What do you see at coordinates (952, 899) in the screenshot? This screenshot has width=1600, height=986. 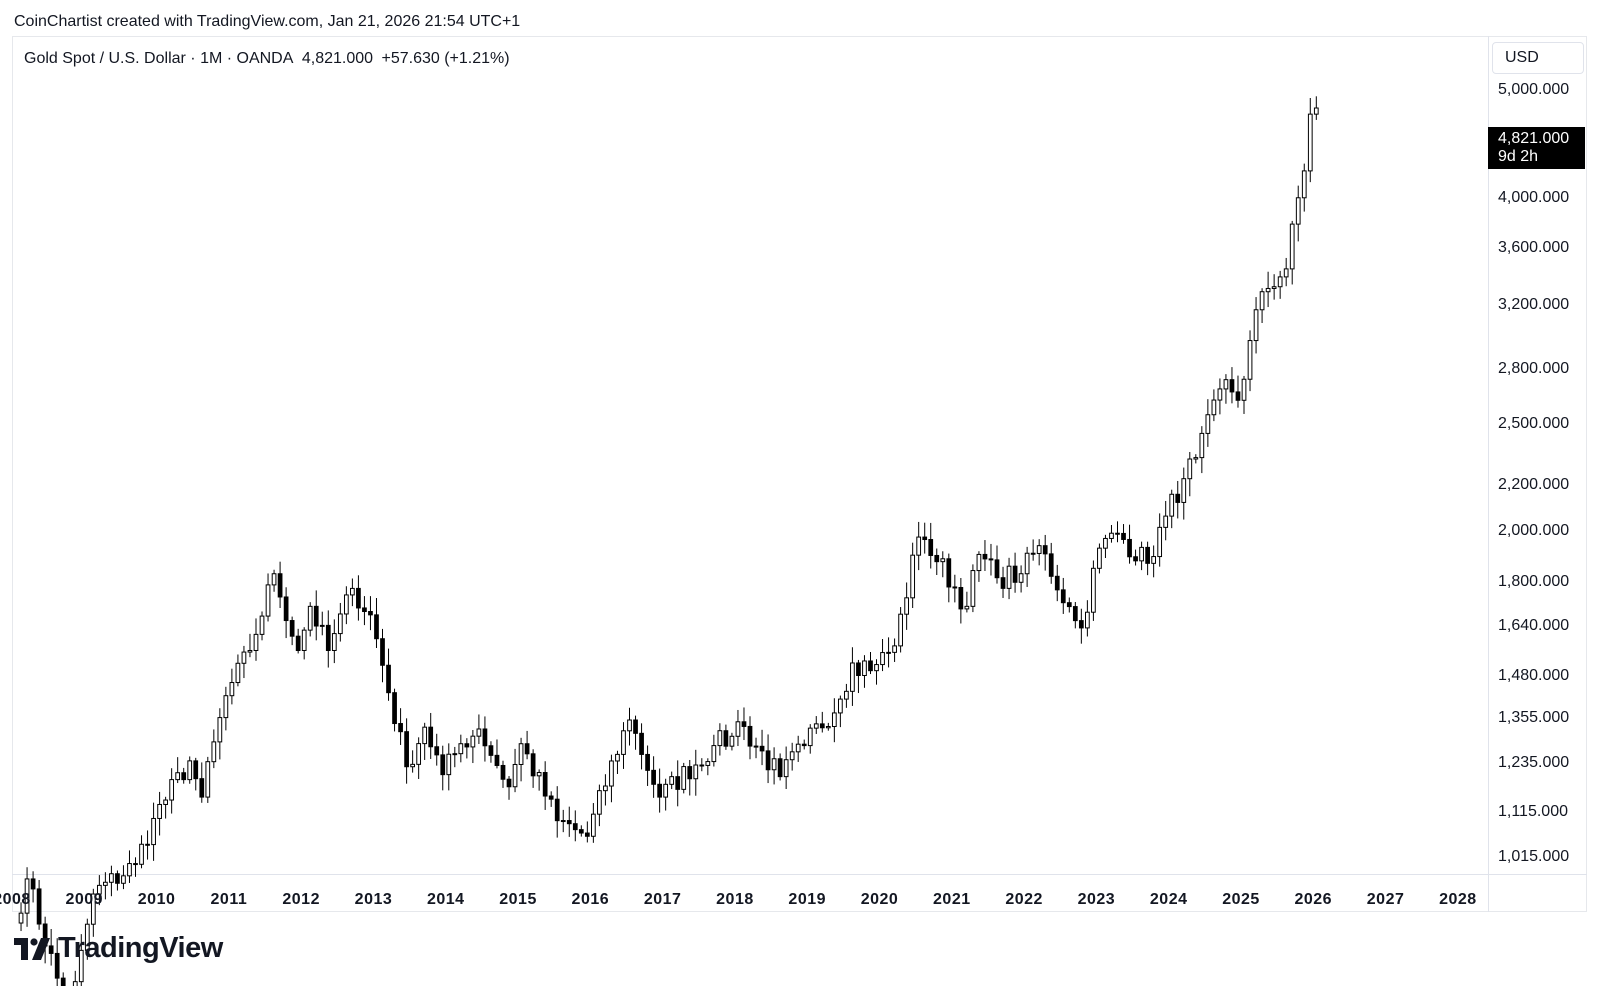 I see `year-tick-label: 2021` at bounding box center [952, 899].